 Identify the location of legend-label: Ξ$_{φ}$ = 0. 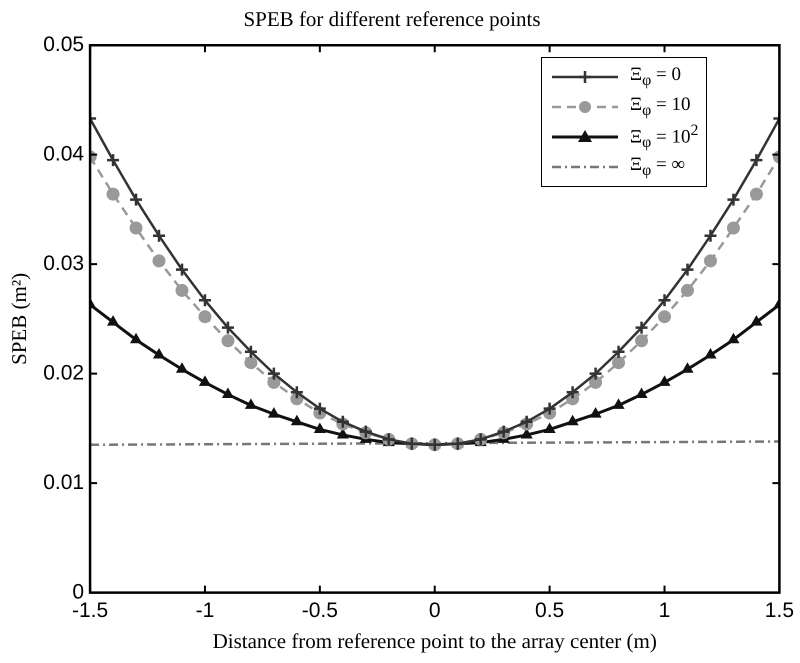
(655, 77).